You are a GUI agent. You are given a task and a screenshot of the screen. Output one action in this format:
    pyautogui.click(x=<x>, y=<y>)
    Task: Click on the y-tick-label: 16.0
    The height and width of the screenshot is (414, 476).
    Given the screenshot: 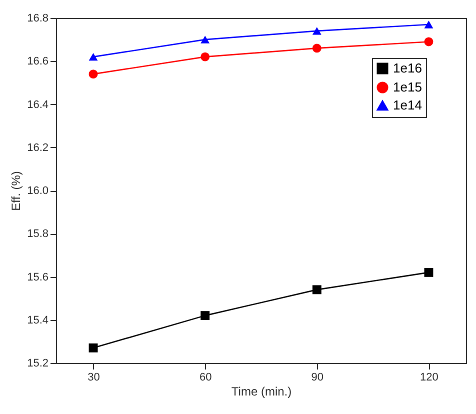 What is the action you would take?
    pyautogui.click(x=37, y=191)
    